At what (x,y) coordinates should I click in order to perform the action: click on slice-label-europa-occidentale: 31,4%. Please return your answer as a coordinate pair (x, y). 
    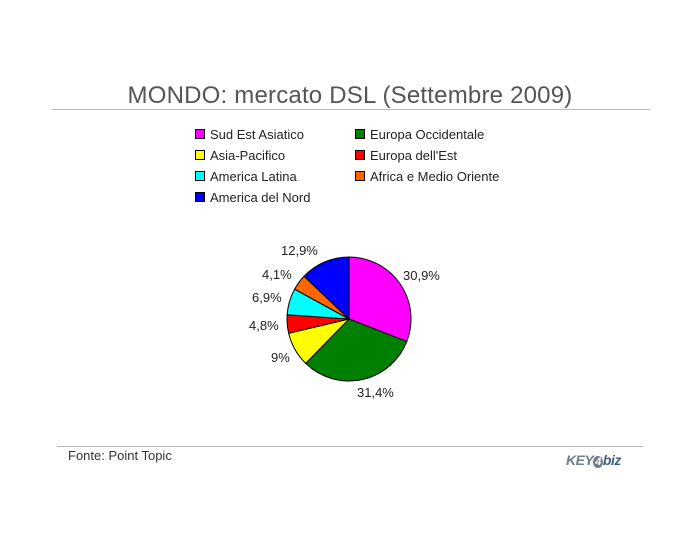
    Looking at the image, I should click on (375, 392).